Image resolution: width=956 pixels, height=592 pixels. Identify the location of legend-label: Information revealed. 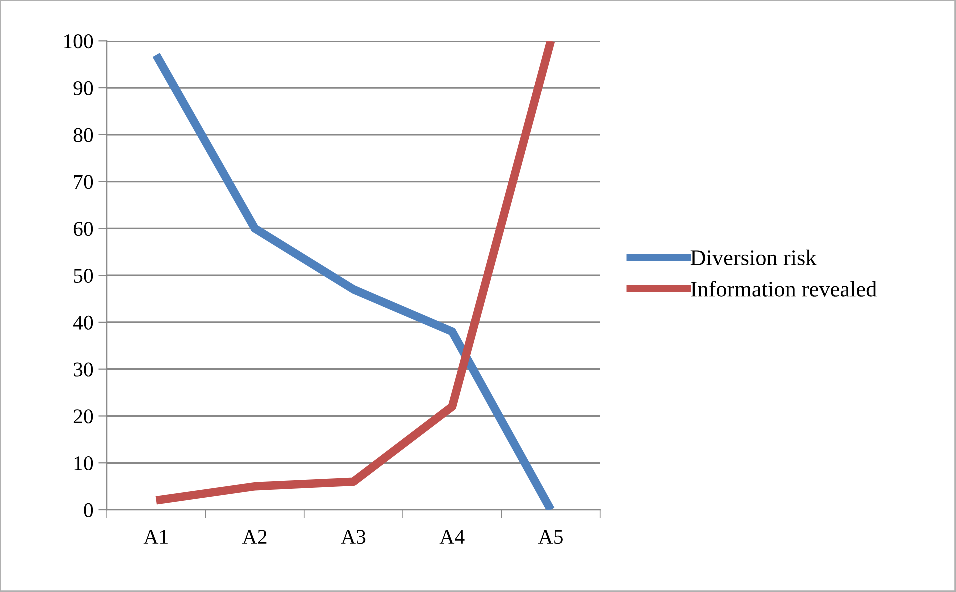
(784, 289).